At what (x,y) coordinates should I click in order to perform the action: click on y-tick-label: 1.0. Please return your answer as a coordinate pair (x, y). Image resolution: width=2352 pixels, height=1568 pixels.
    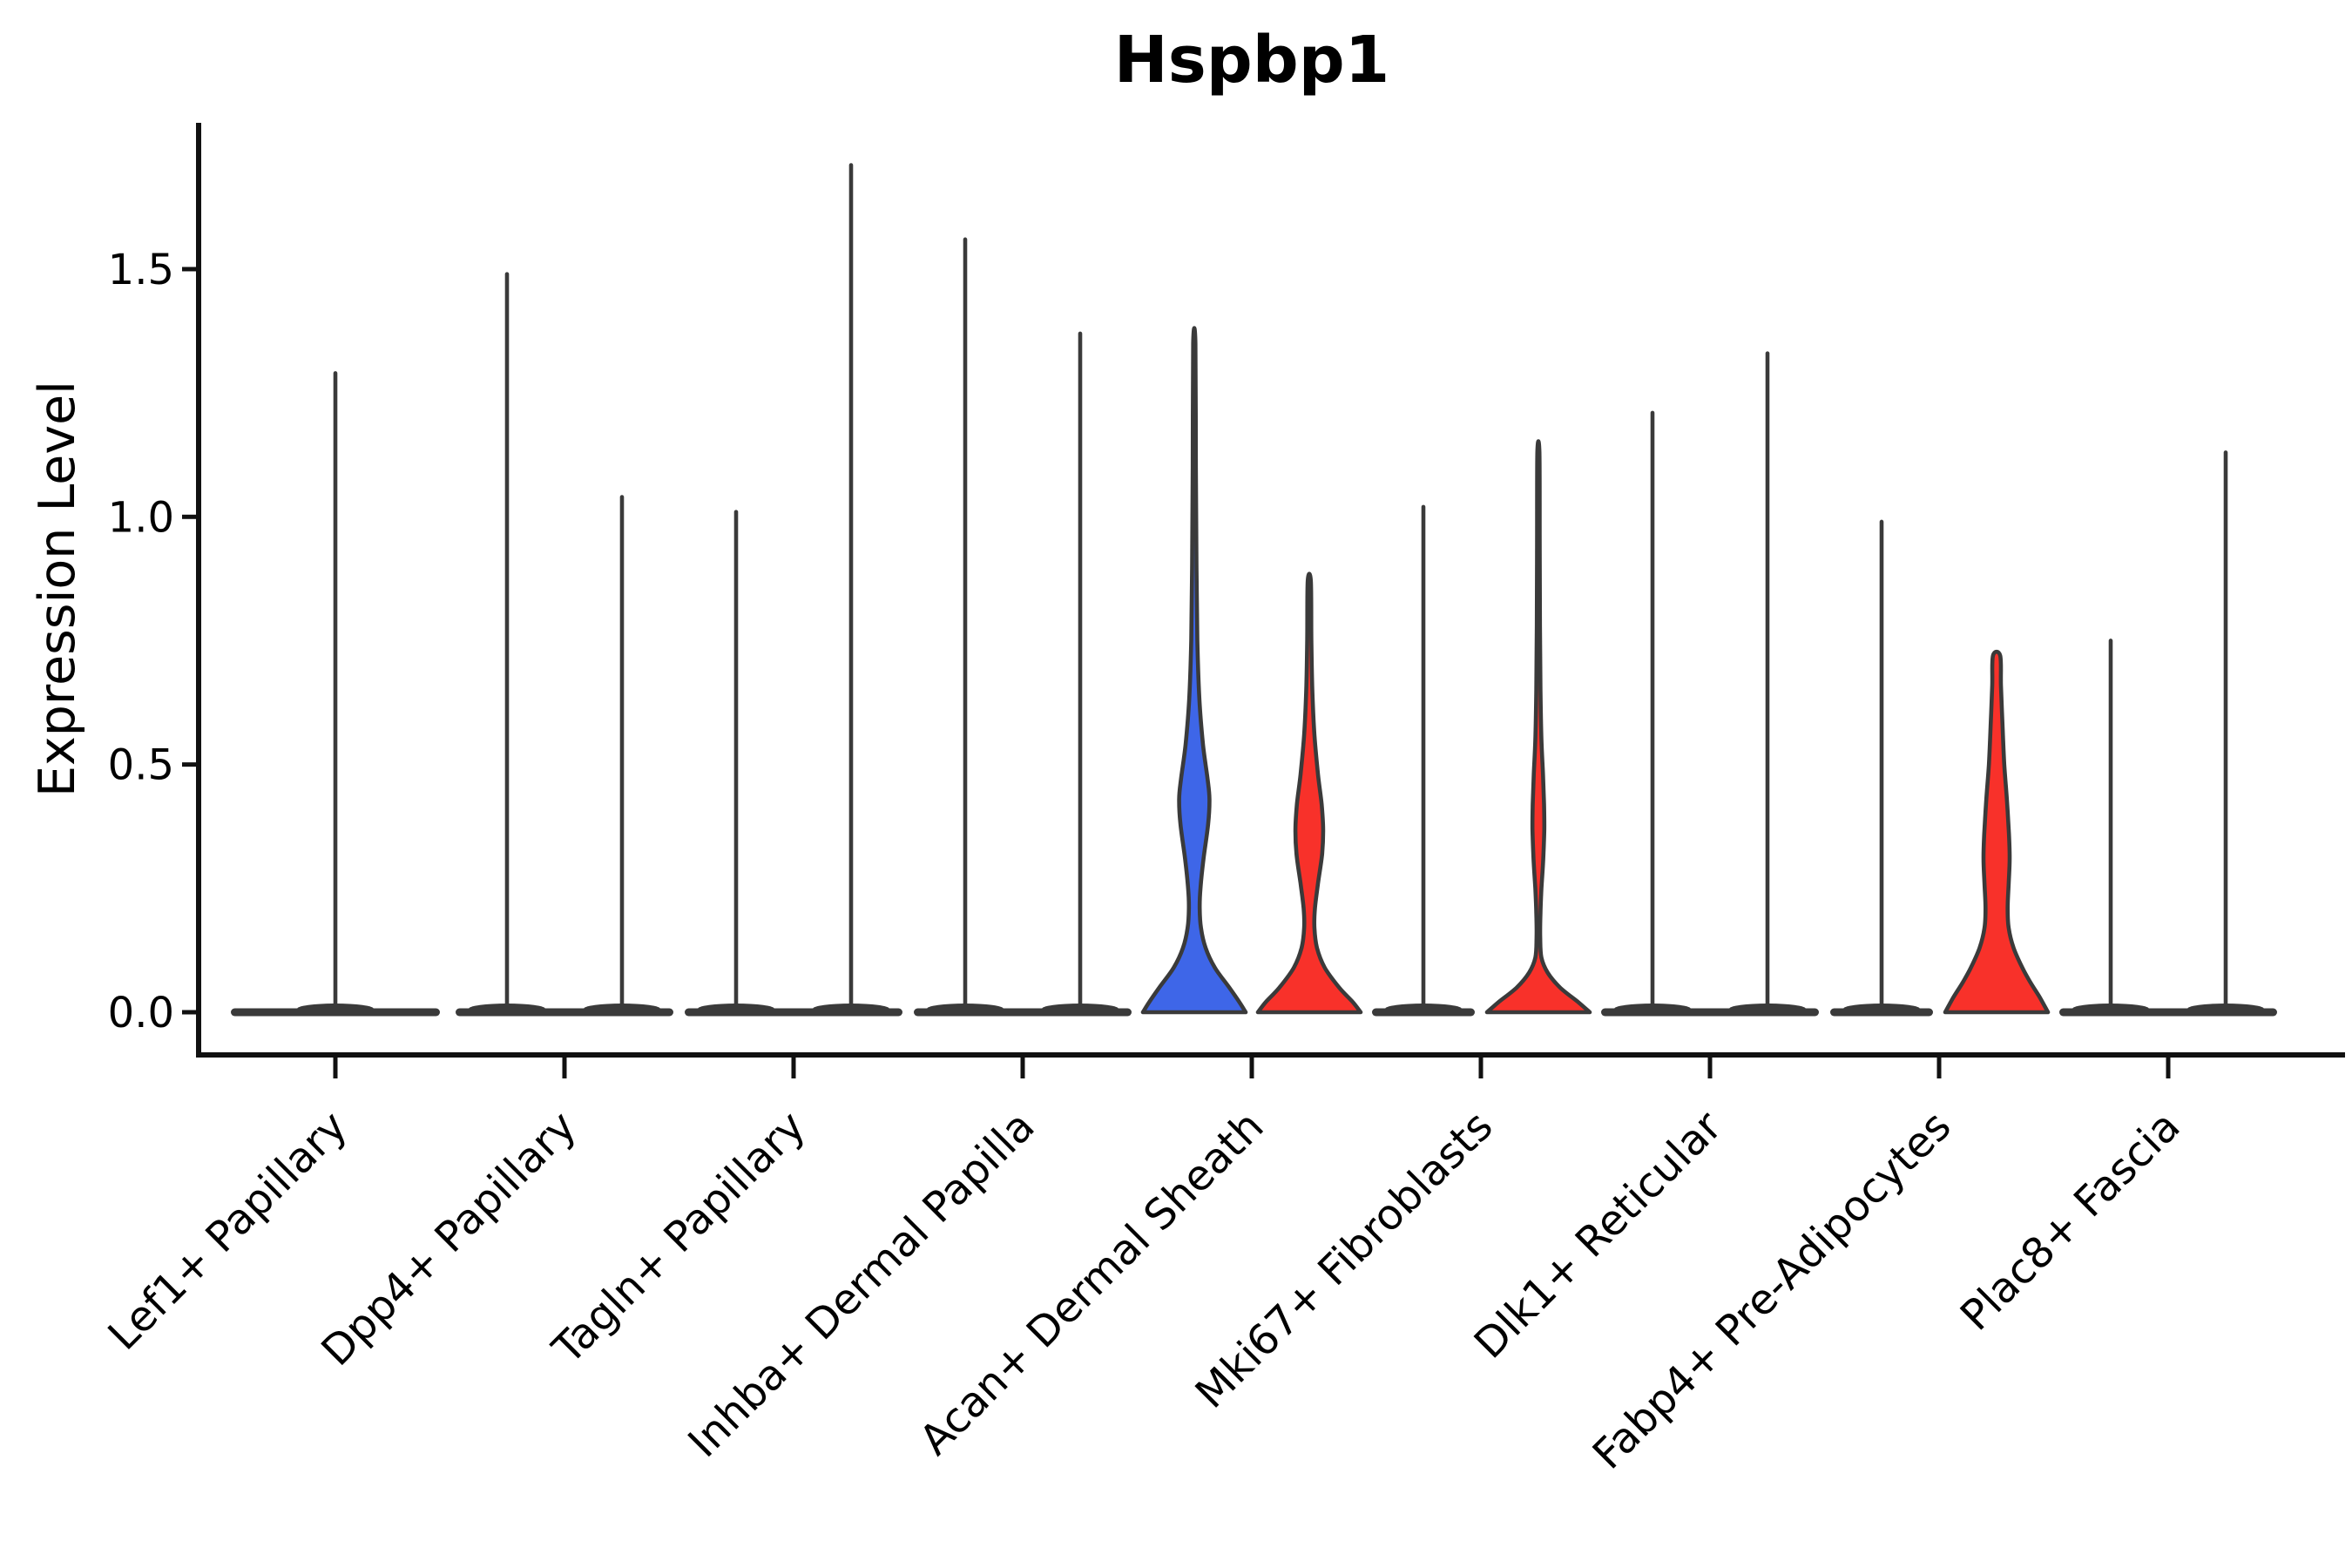
    Looking at the image, I should click on (141, 517).